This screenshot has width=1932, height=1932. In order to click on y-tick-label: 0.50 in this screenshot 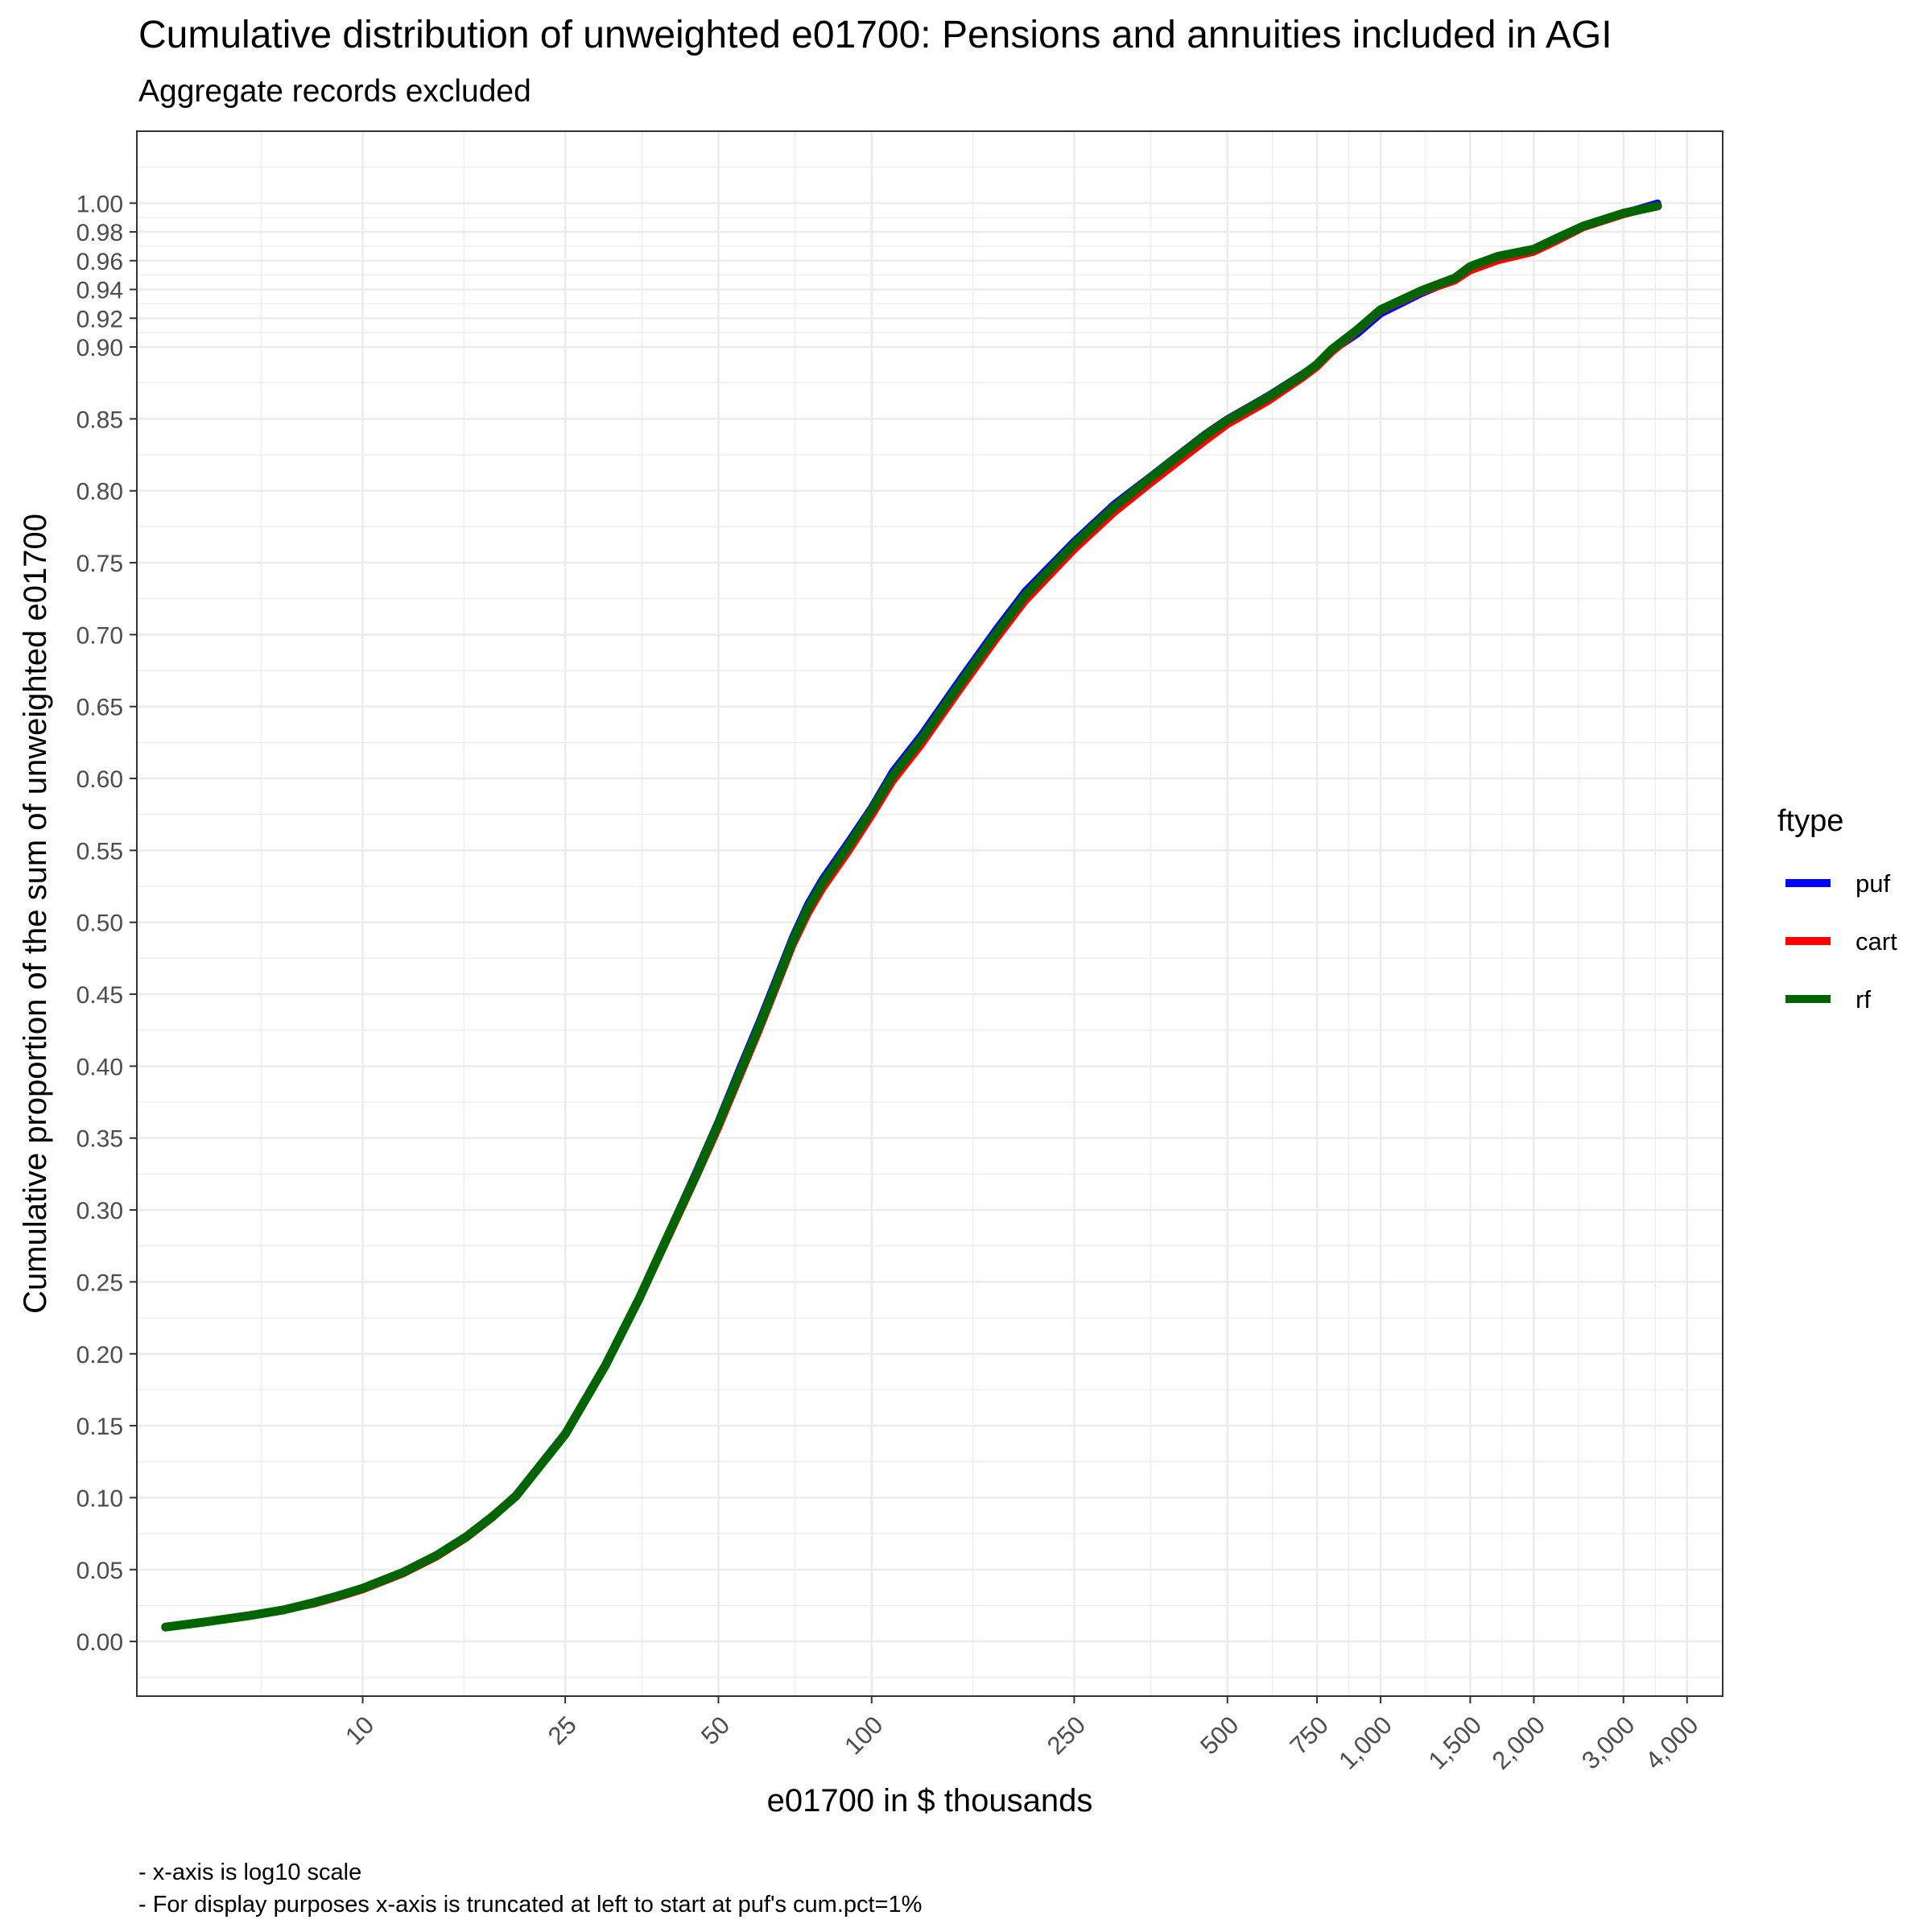, I will do `click(99, 924)`.